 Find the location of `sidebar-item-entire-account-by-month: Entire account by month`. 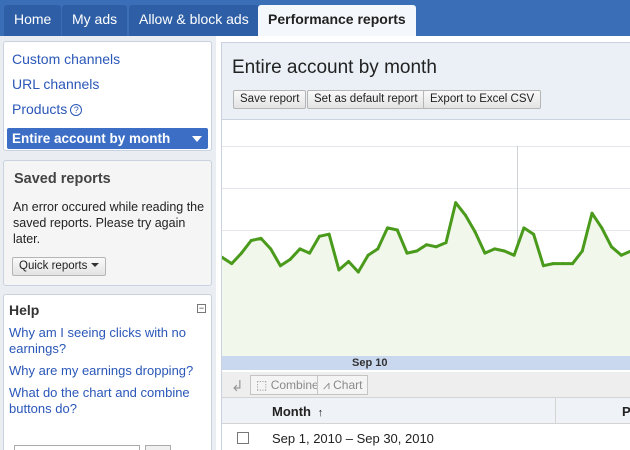

sidebar-item-entire-account-by-month: Entire account by month is located at coordinates (107, 138).